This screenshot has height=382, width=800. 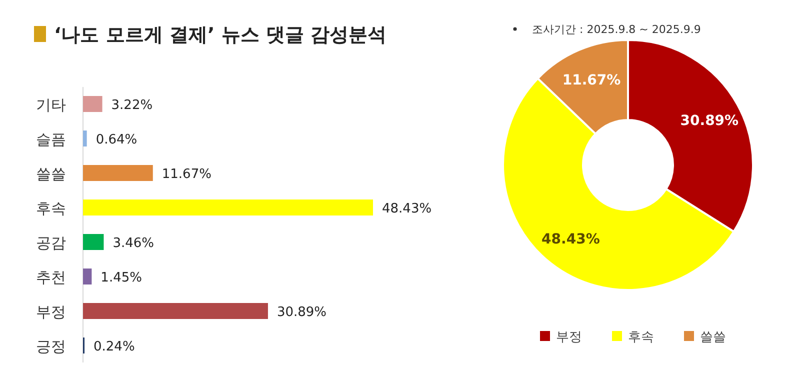 What do you see at coordinates (51, 312) in the screenshot?
I see `y-tick-label: 부정` at bounding box center [51, 312].